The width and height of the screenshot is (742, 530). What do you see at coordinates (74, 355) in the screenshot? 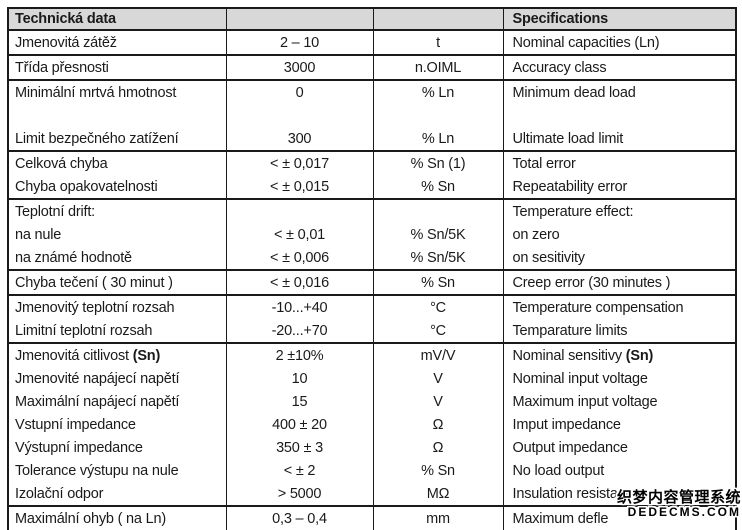
I see `czech-label-text: Jmenovitá citlivost` at bounding box center [74, 355].